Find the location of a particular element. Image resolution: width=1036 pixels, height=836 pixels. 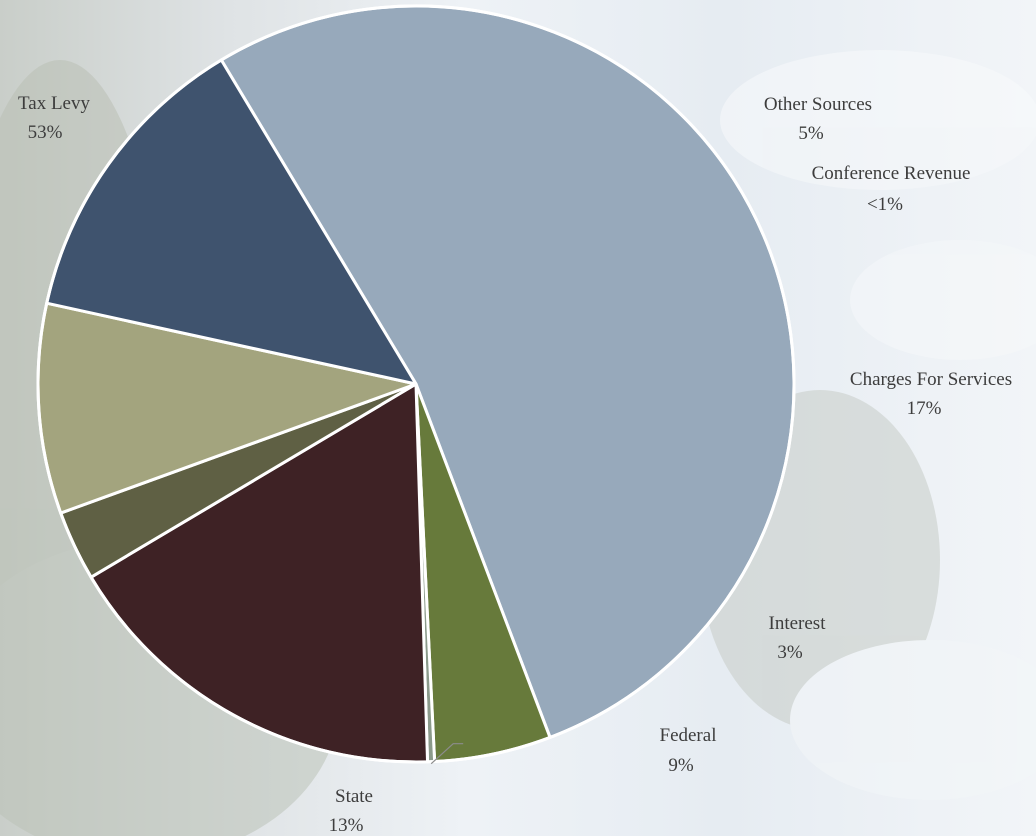

value-charges-for-services: 17% is located at coordinates (924, 408).